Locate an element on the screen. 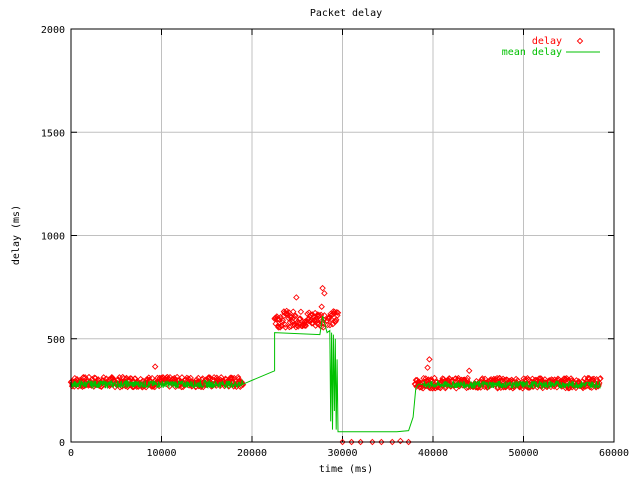 The height and width of the screenshot is (481, 644). y-tick-label: 2000 is located at coordinates (53, 30).